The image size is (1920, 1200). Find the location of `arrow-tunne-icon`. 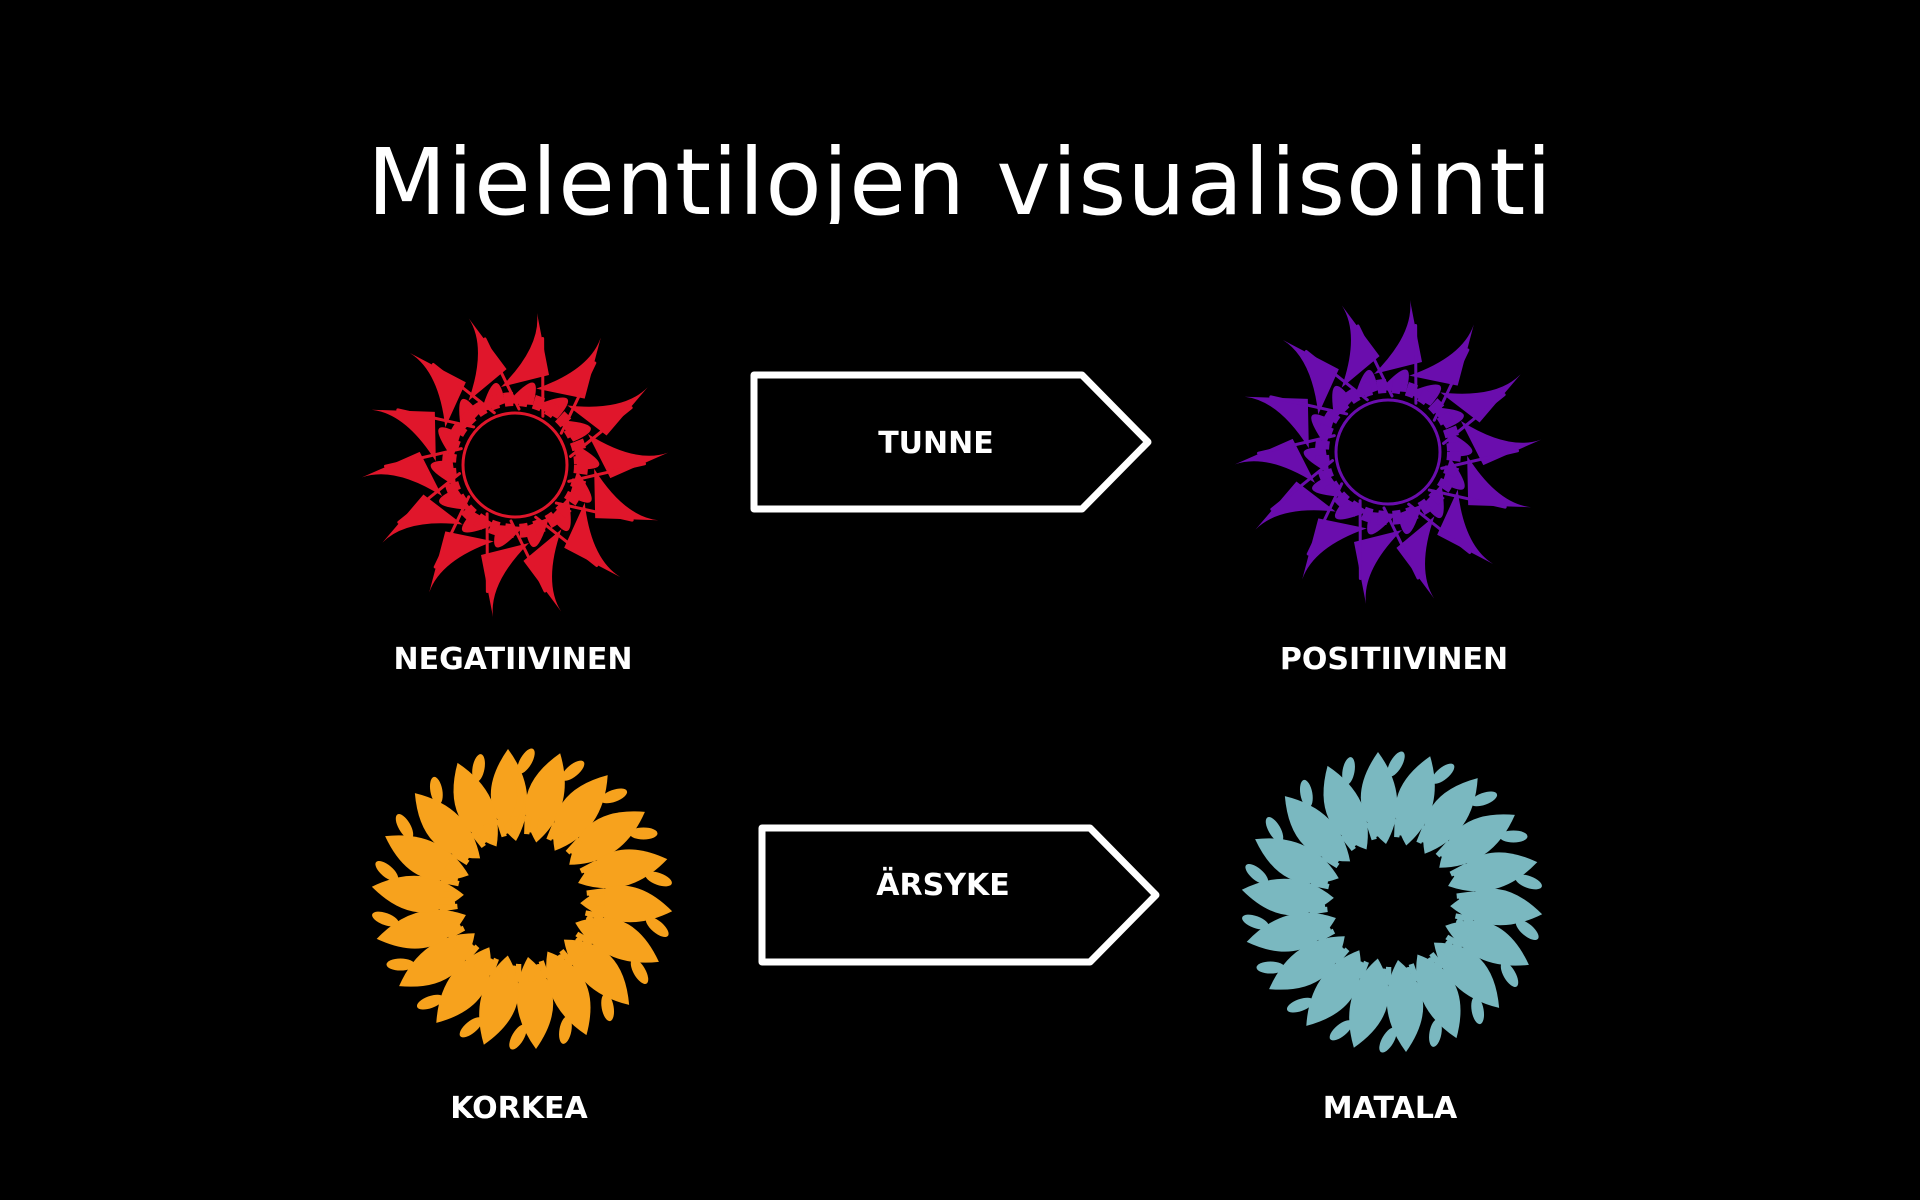

arrow-tunne-icon is located at coordinates (951, 442).